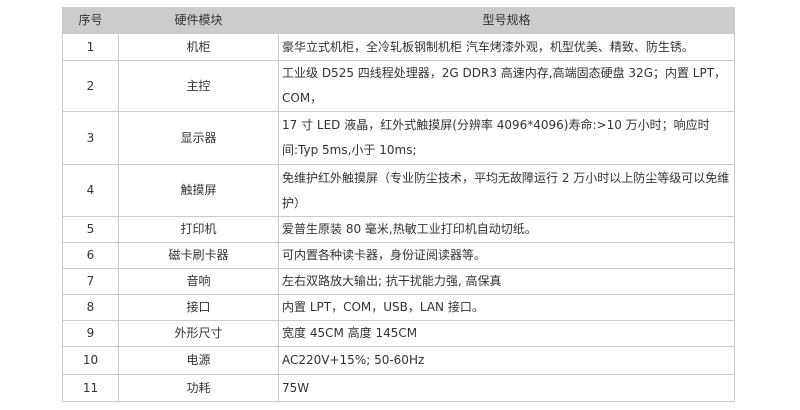 This screenshot has height=410, width=800. Describe the element at coordinates (198, 307) in the screenshot. I see `cell-module: 接口` at that location.